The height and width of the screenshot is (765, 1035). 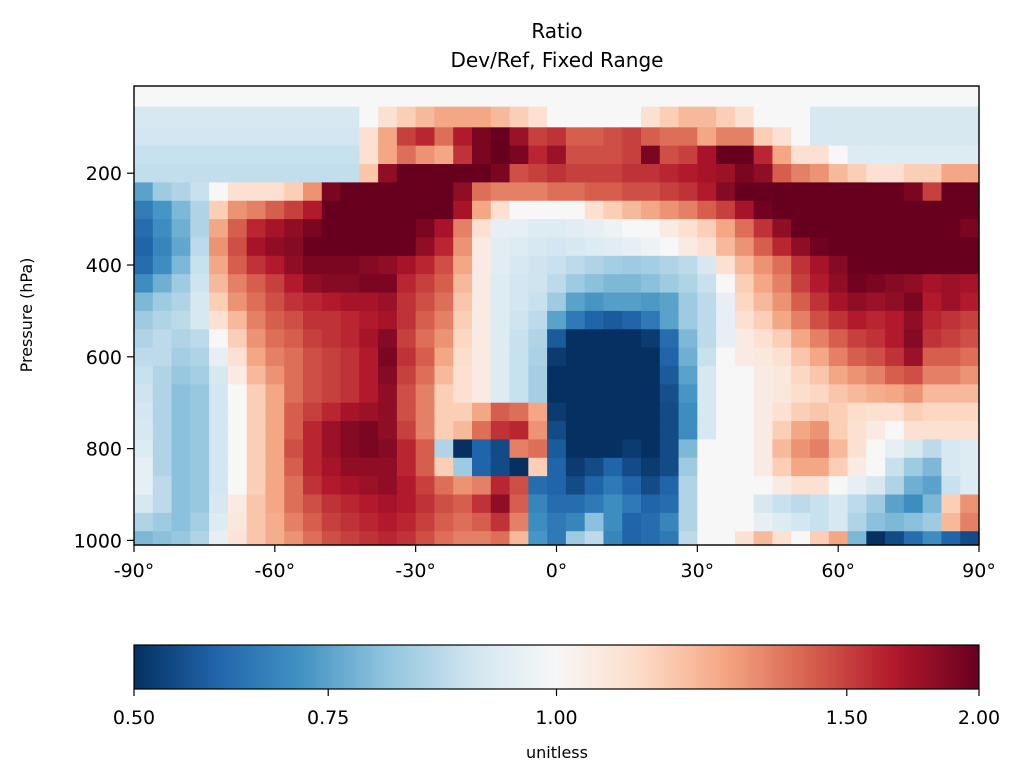 I want to click on colorbar-tick-label: 2.00, so click(x=979, y=718).